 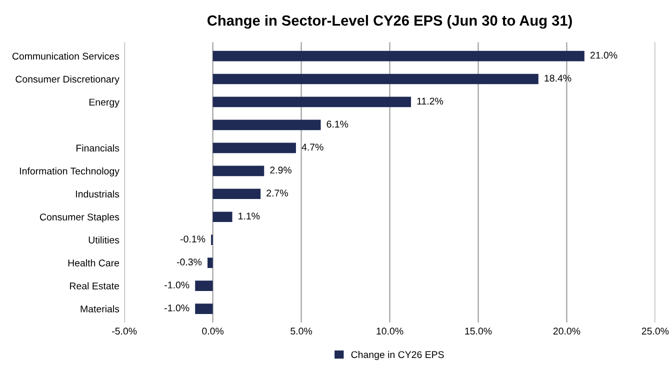 I want to click on data-label: 6.1%, so click(x=337, y=124).